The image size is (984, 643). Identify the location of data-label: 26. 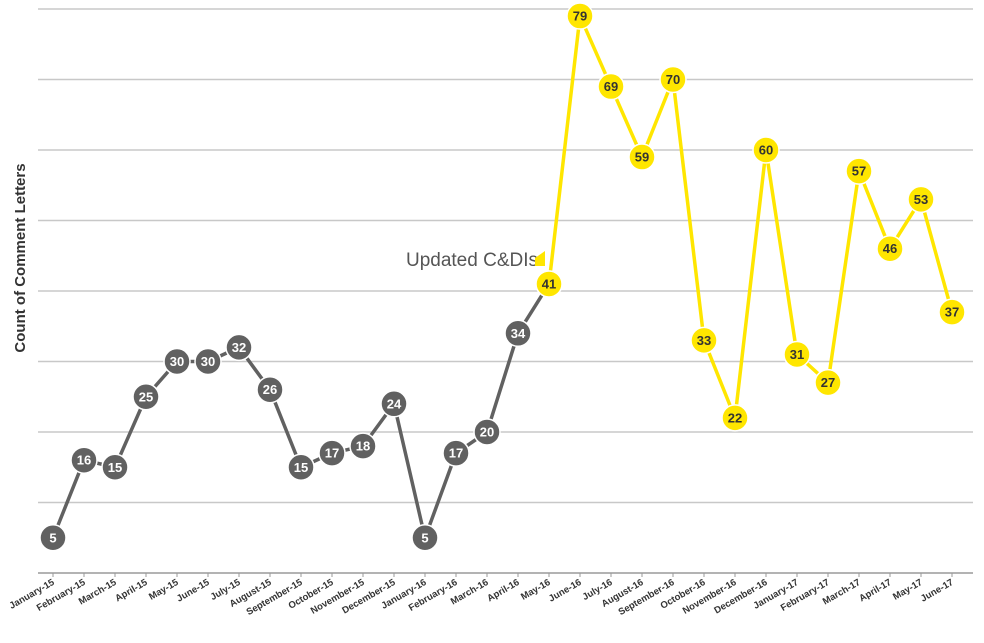
(270, 389).